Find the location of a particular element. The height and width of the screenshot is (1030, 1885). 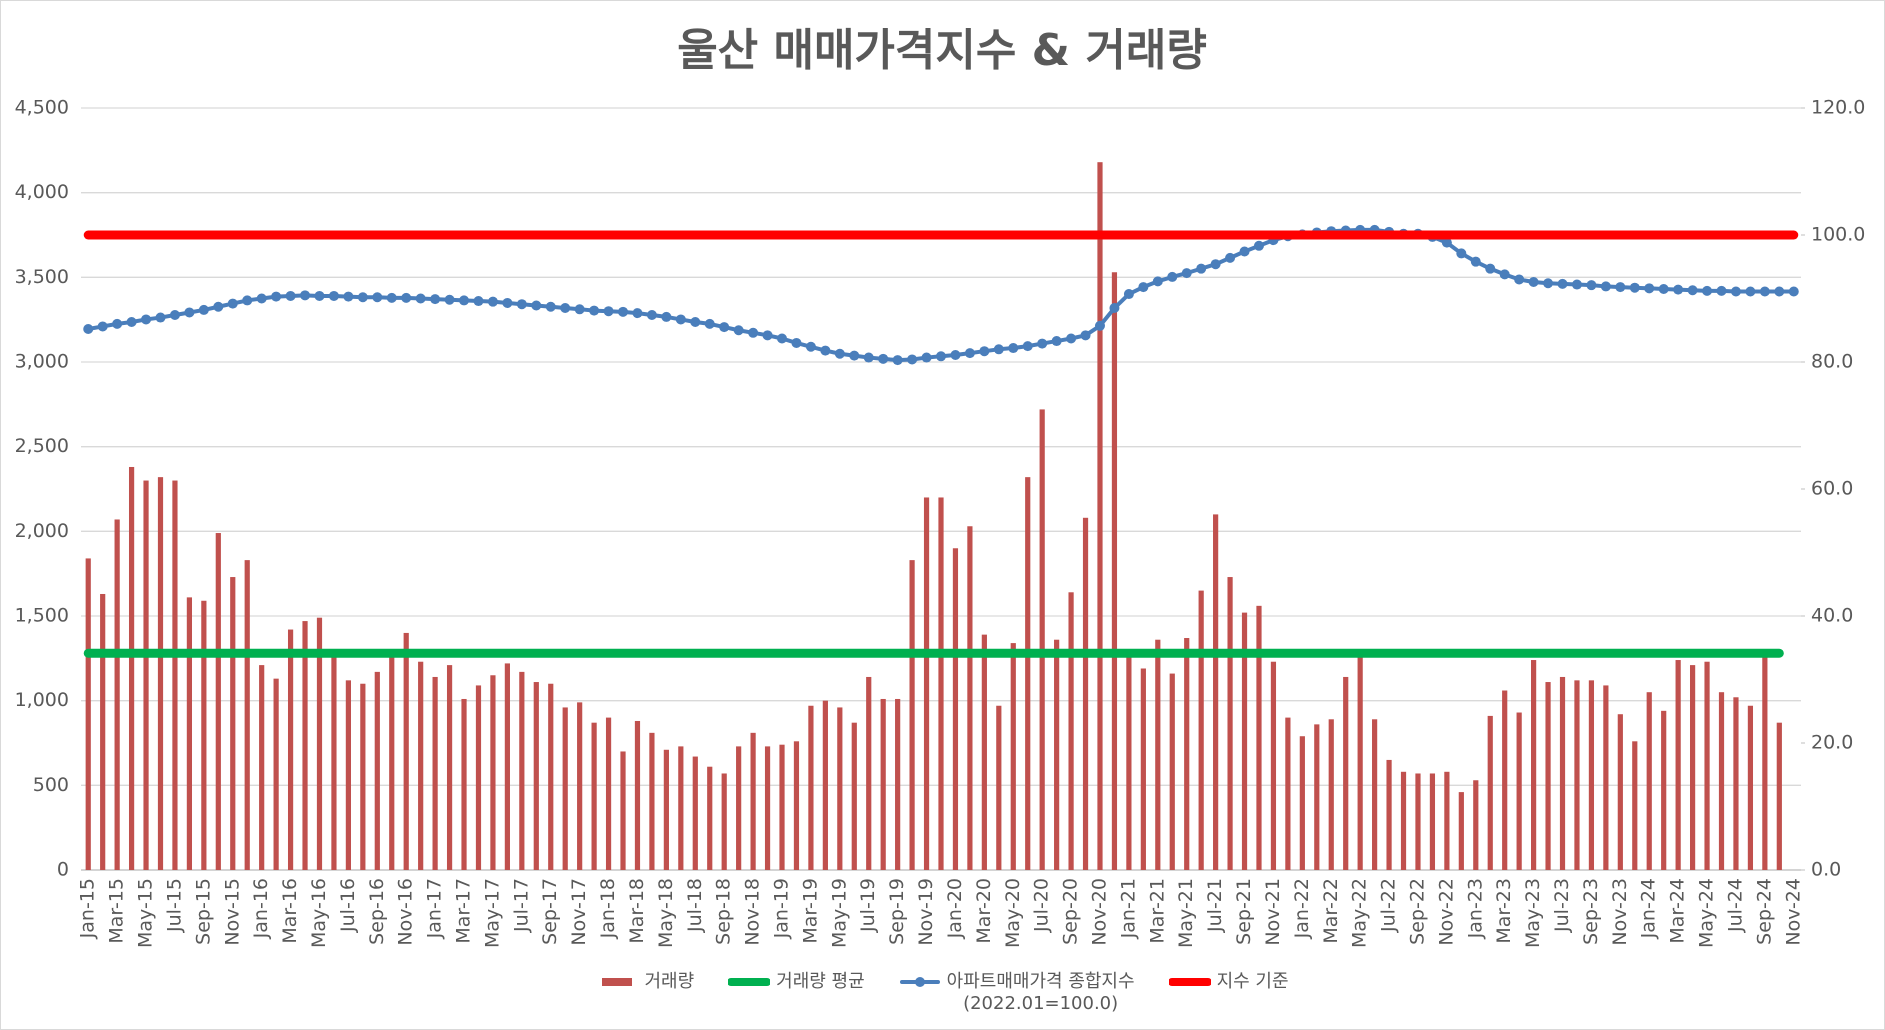

x-tick-label: Mar-17 is located at coordinates (464, 911).